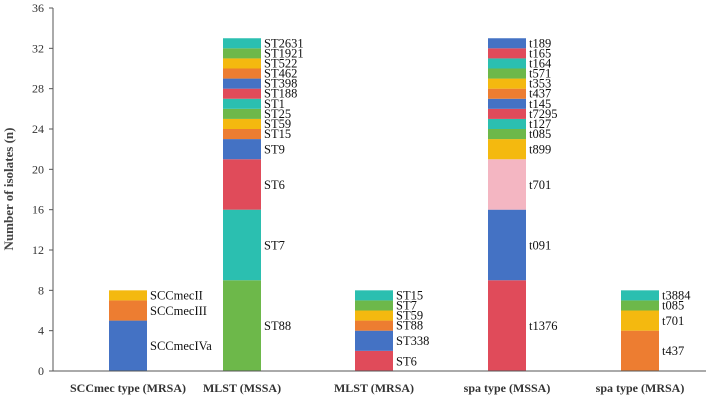 Image resolution: width=709 pixels, height=400 pixels. What do you see at coordinates (38, 210) in the screenshot?
I see `y-tick-label: 16` at bounding box center [38, 210].